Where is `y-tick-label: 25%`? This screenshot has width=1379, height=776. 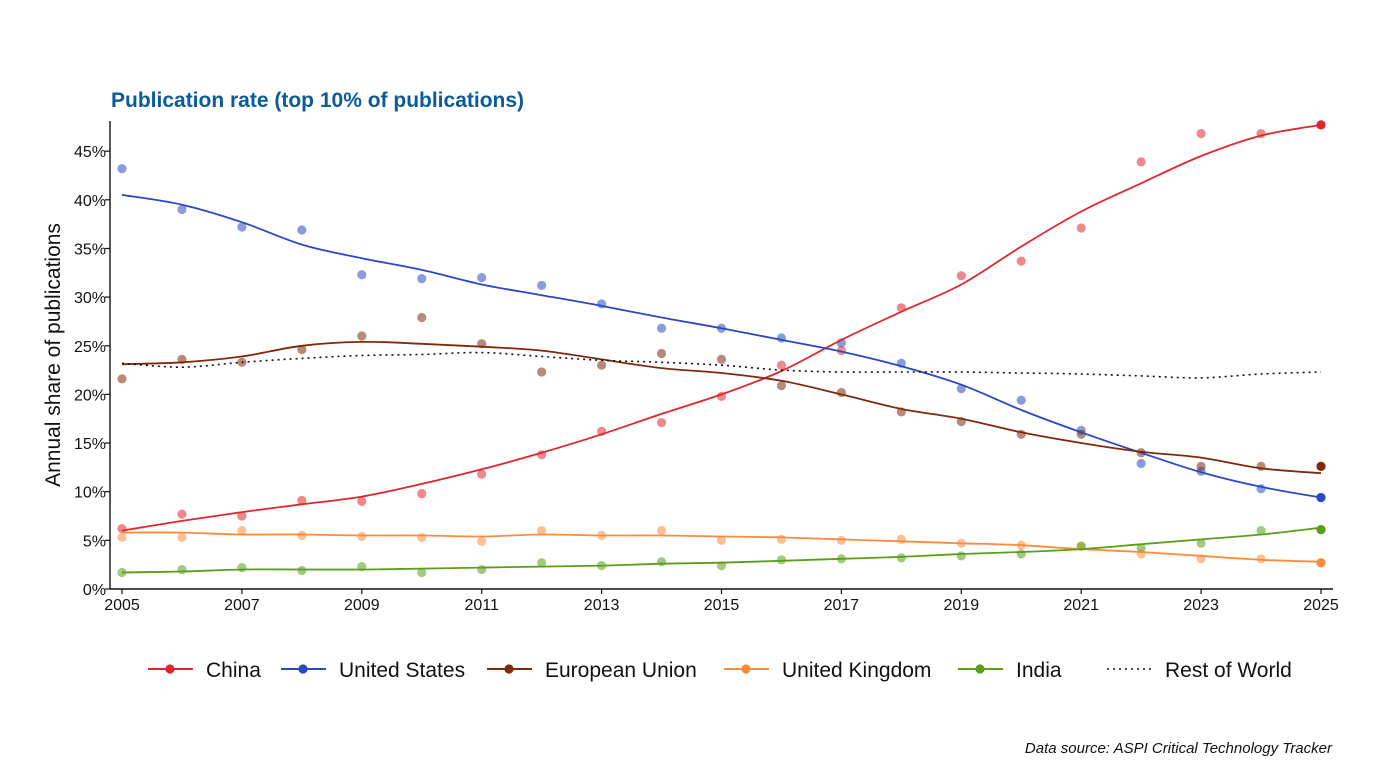 y-tick-label: 25% is located at coordinates (90, 347).